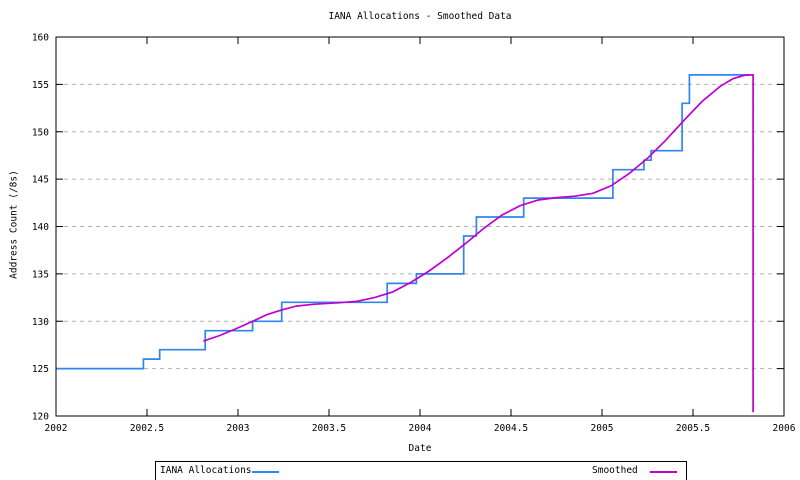  Describe the element at coordinates (784, 428) in the screenshot. I see `x-tick-label: 2006` at that location.